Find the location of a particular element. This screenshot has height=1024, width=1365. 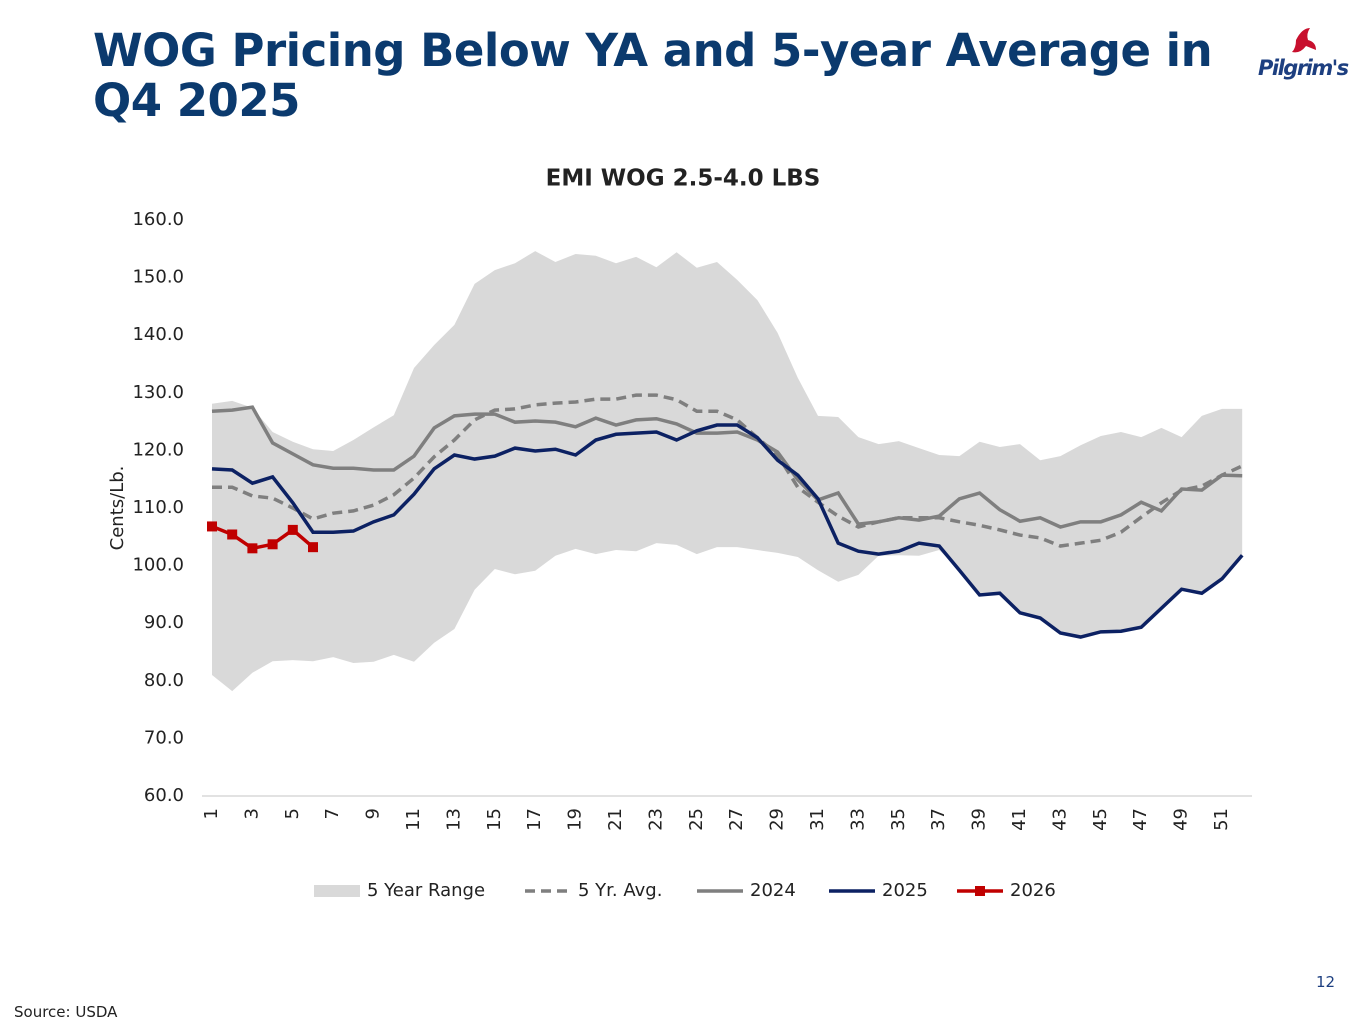

x-tick-label: 47 is located at coordinates (1140, 819).